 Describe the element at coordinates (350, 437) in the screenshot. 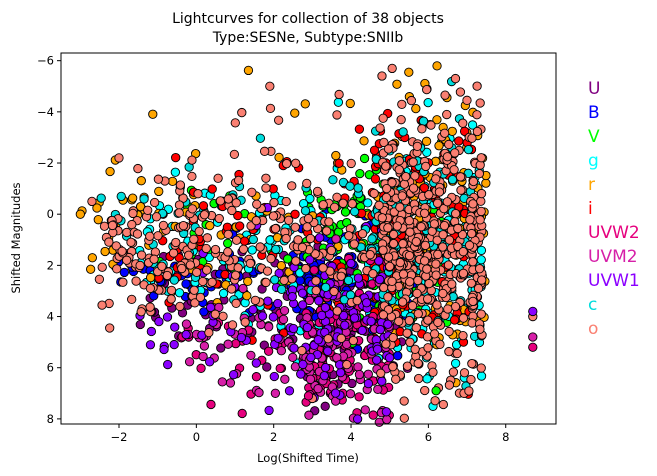

I see `x-tick-label: 4` at that location.